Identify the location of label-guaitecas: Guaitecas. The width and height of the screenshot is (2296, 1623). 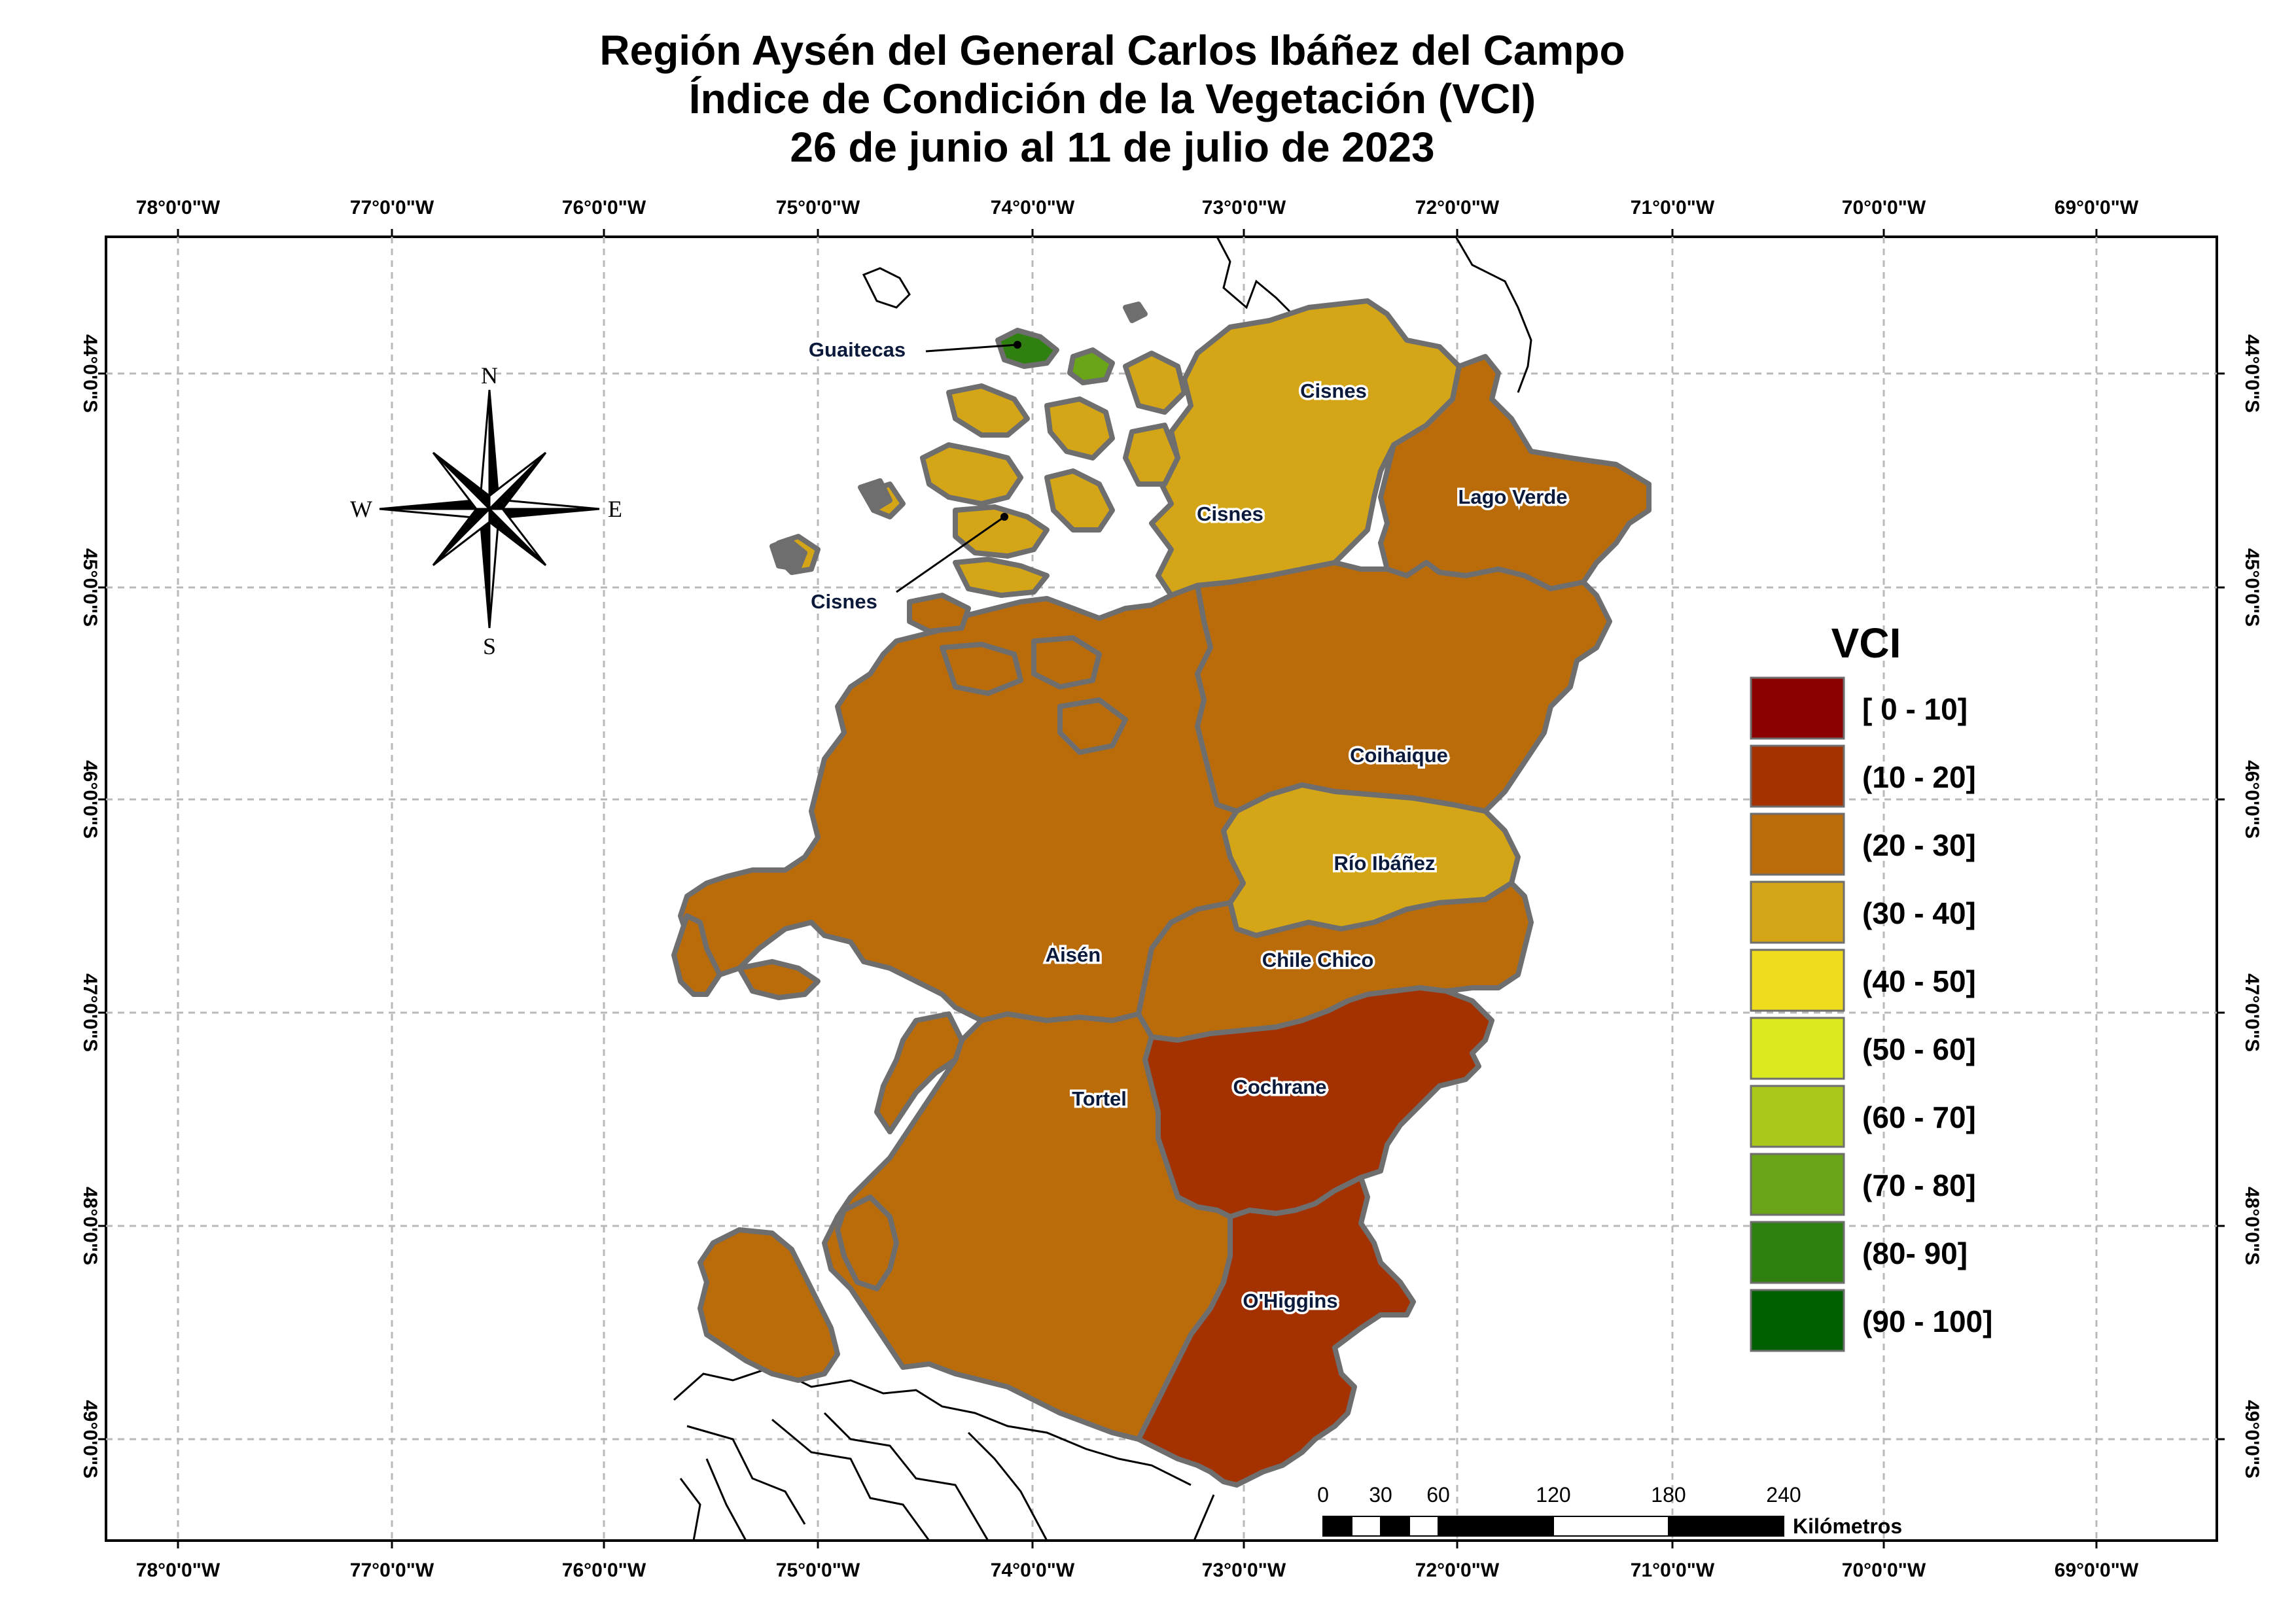
(857, 350).